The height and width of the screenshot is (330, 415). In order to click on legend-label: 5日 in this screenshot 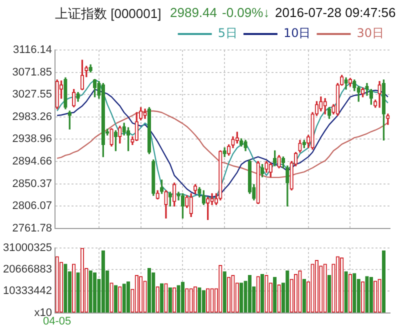, I will do `click(228, 33)`.